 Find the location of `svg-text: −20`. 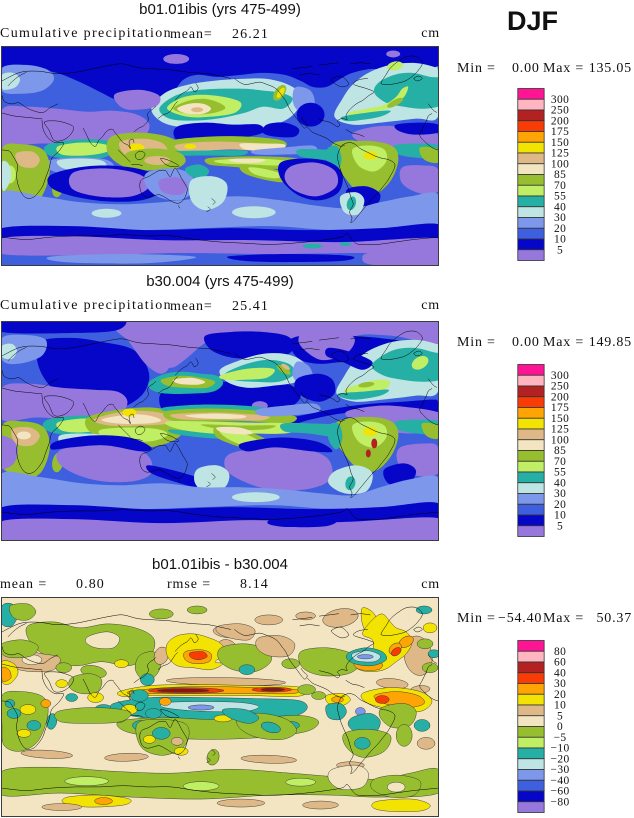

svg-text: −20 is located at coordinates (560, 759).